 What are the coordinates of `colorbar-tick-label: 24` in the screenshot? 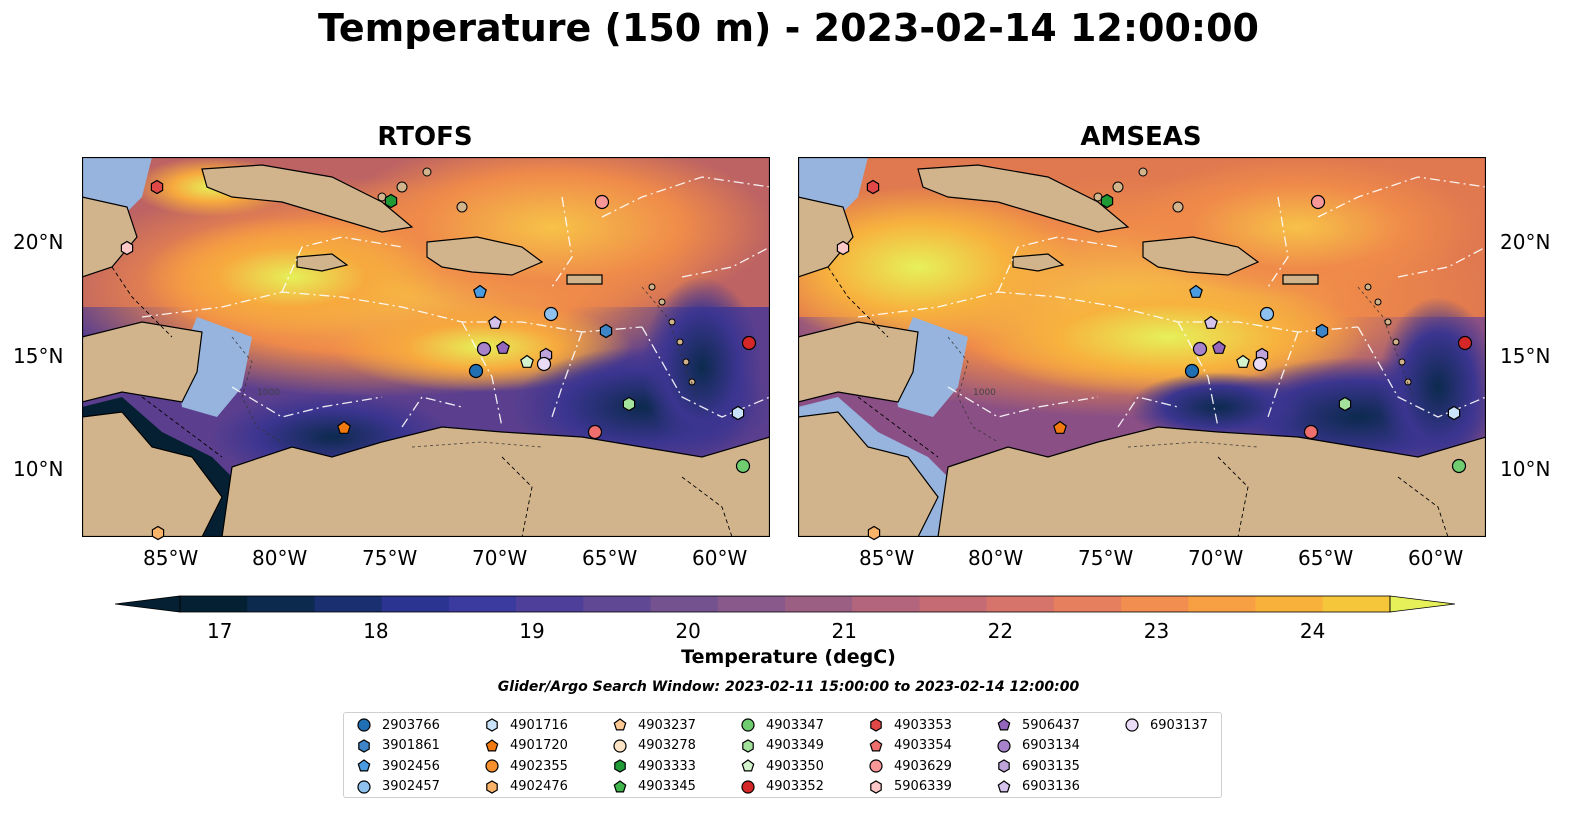 It's located at (1312, 631).